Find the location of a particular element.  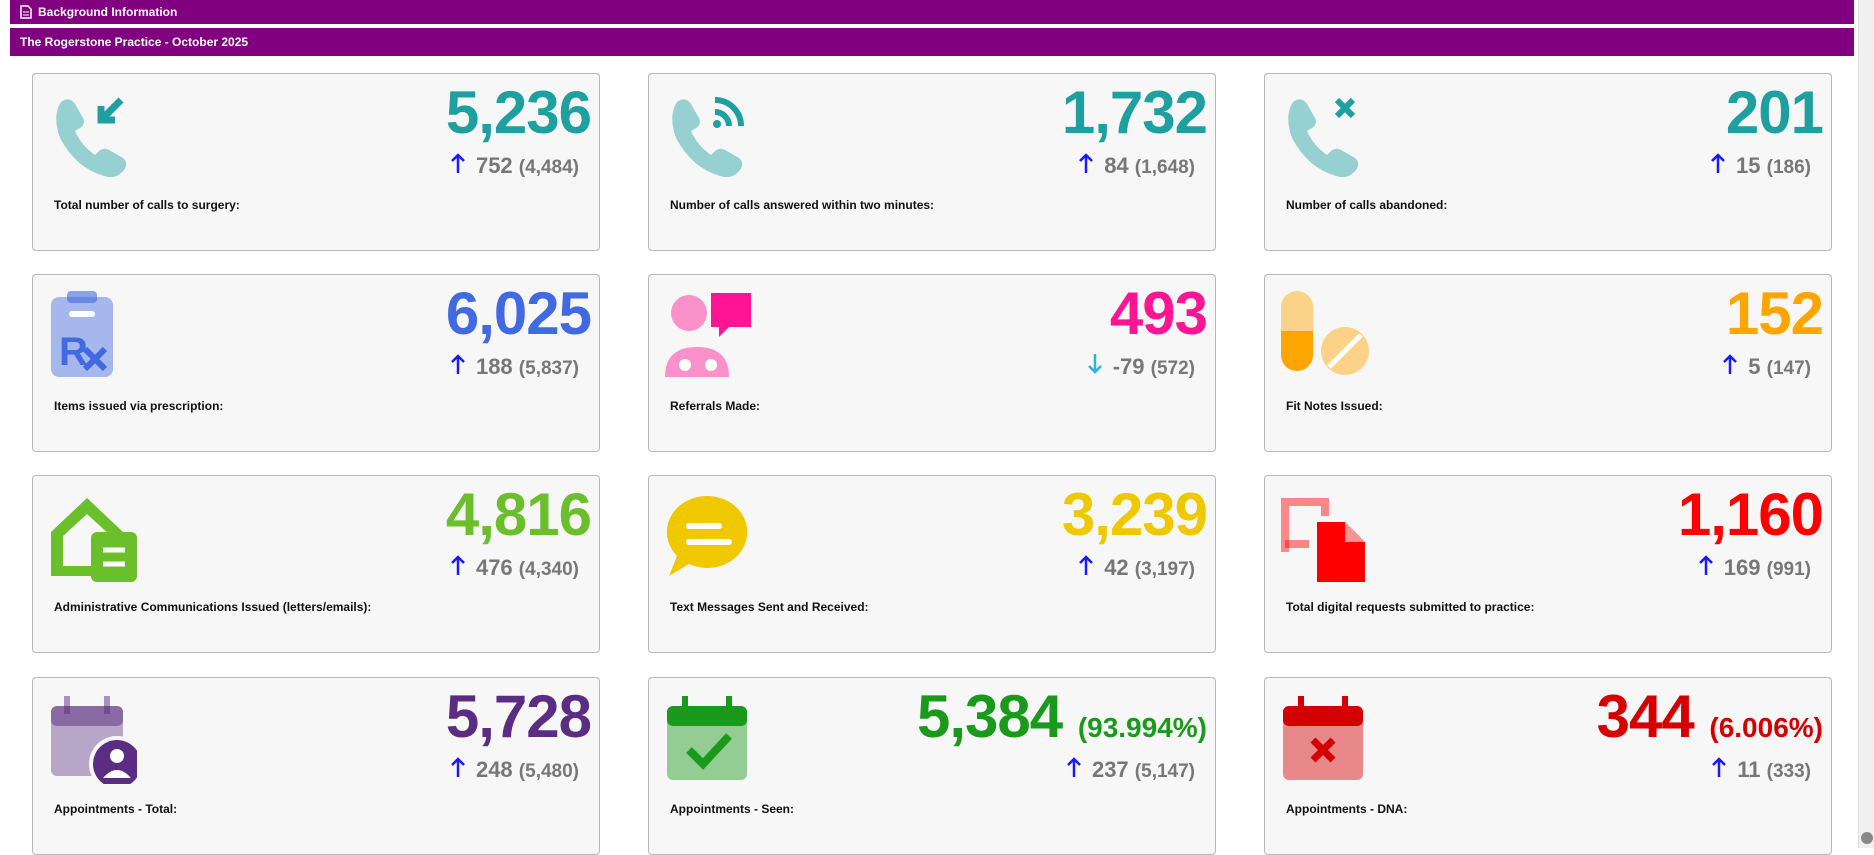

change-value: 5 is located at coordinates (1754, 366).